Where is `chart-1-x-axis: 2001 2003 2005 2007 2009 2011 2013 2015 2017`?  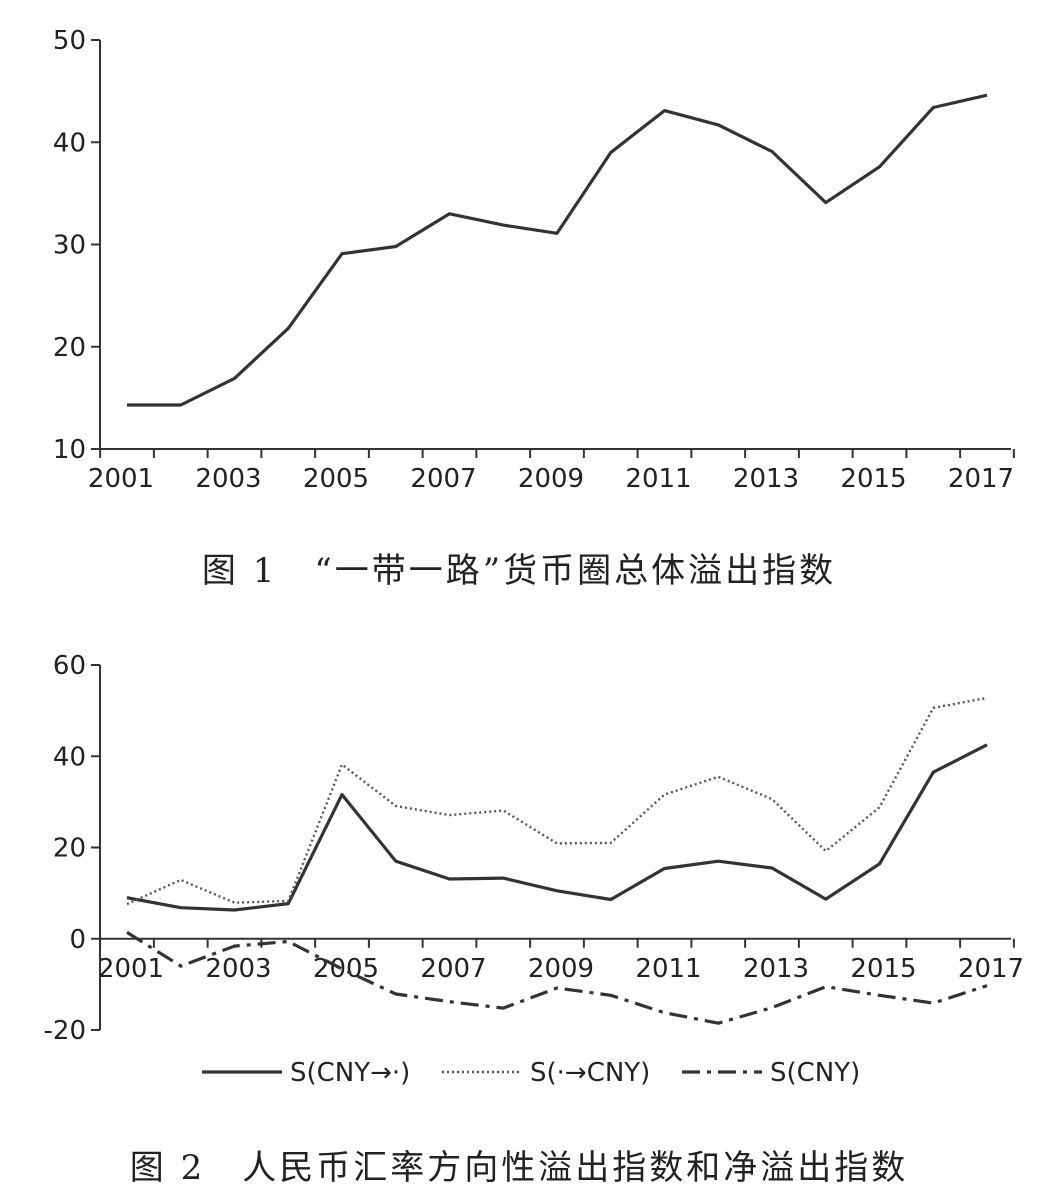
chart-1-x-axis: 2001 2003 2005 2007 2009 2011 2013 2015 2017 is located at coordinates (551, 471).